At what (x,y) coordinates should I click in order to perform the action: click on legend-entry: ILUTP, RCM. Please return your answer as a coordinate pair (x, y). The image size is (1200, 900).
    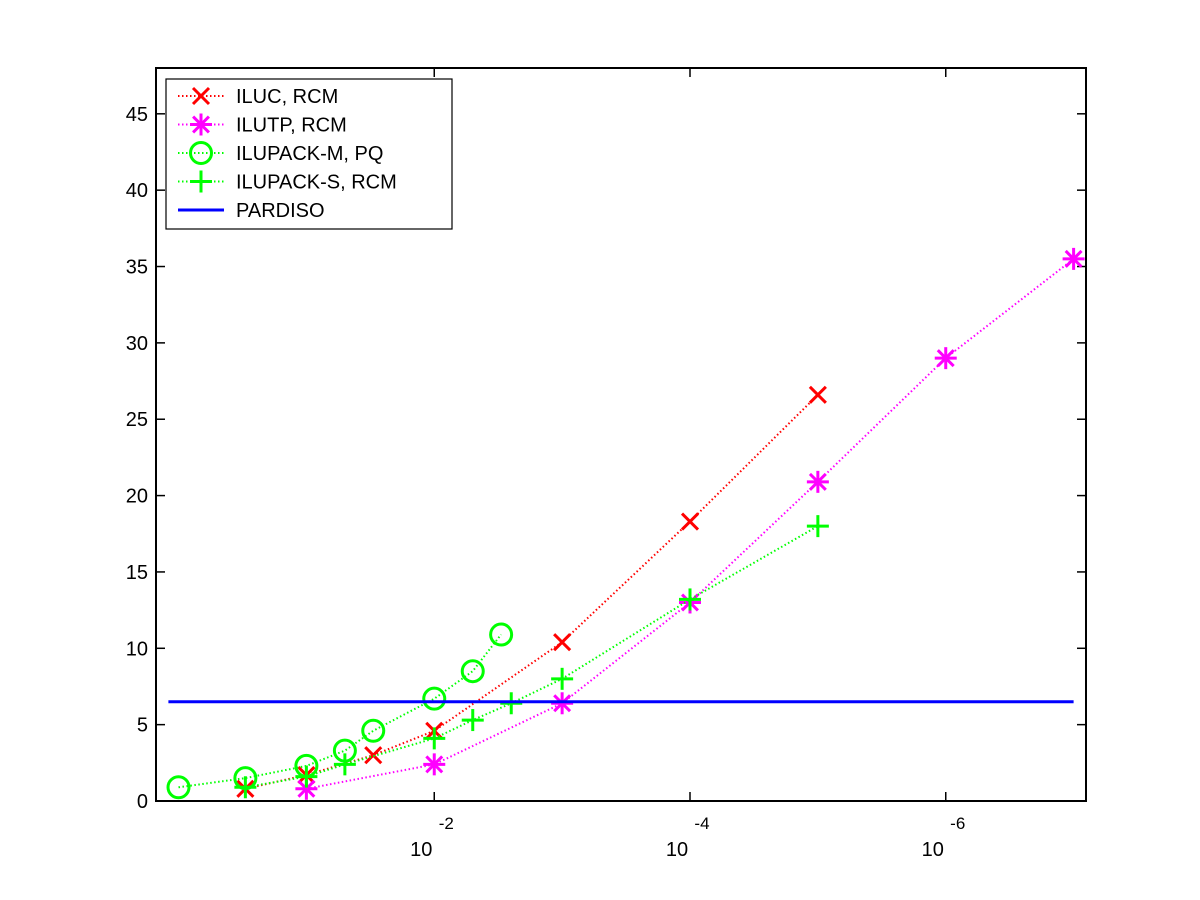
    Looking at the image, I should click on (262, 125).